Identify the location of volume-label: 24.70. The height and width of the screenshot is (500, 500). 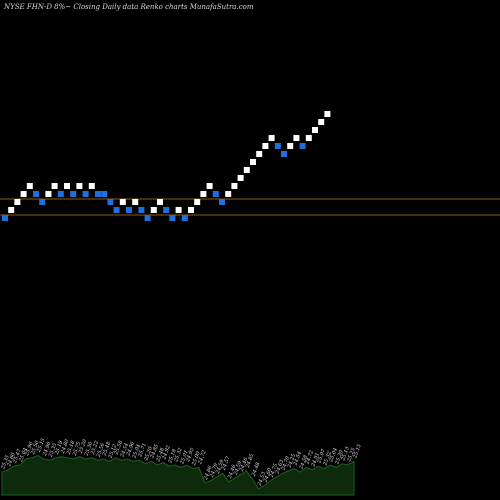
(285, 463).